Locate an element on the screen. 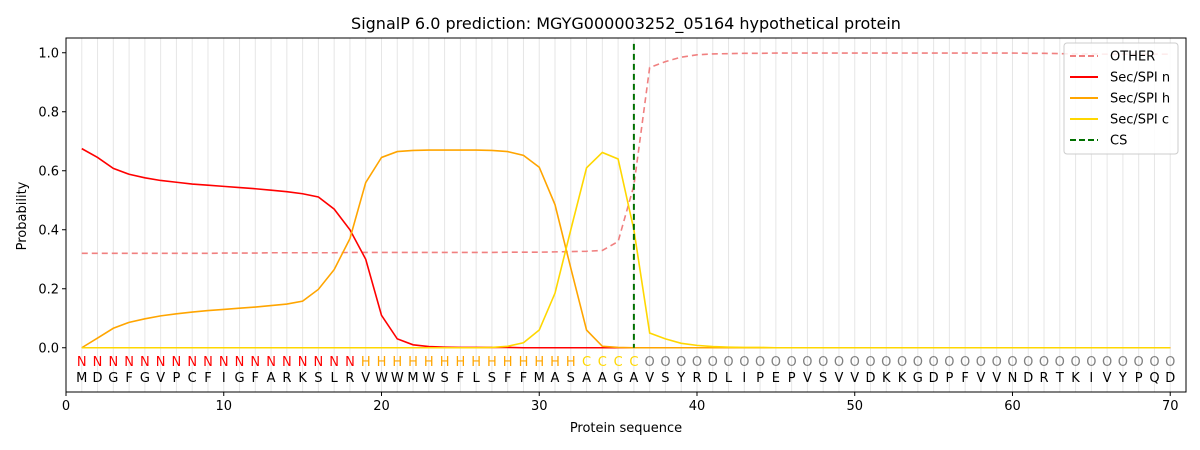 The width and height of the screenshot is (1200, 450). x-tick-label: 70 is located at coordinates (1170, 406).